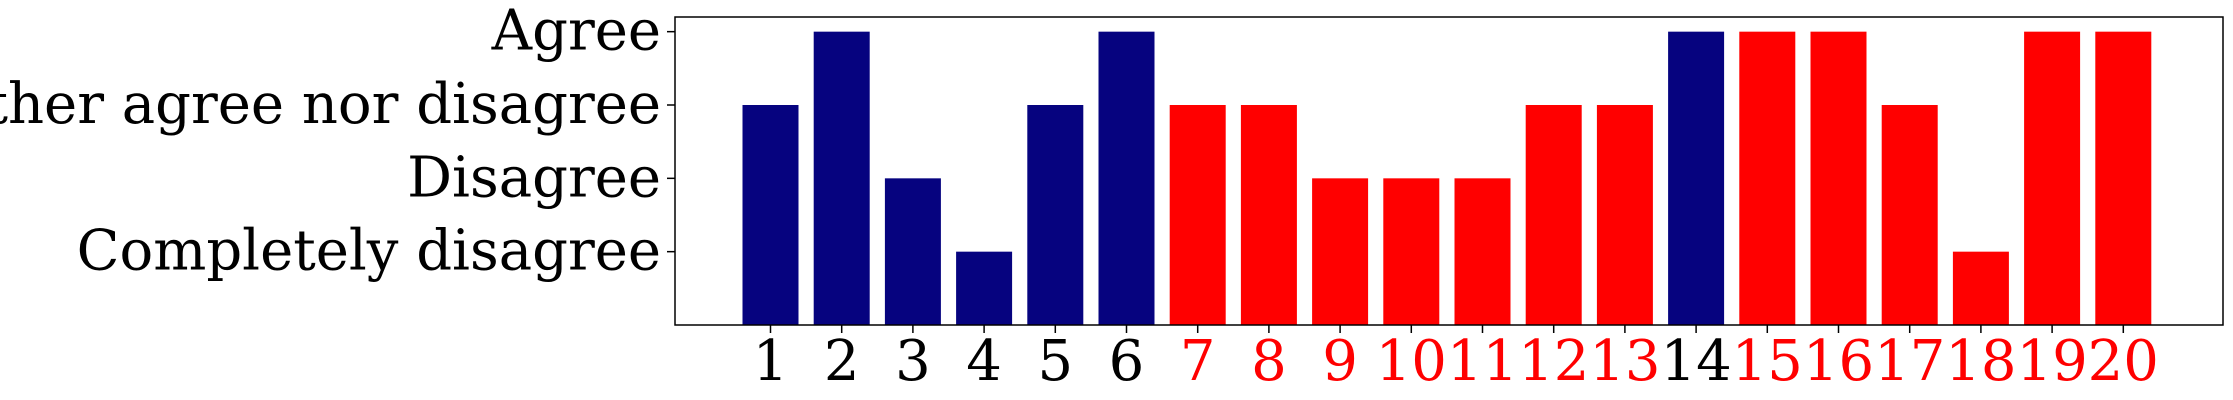 The width and height of the screenshot is (2233, 400). I want to click on x-tick-label-18: 18, so click(1980, 361).